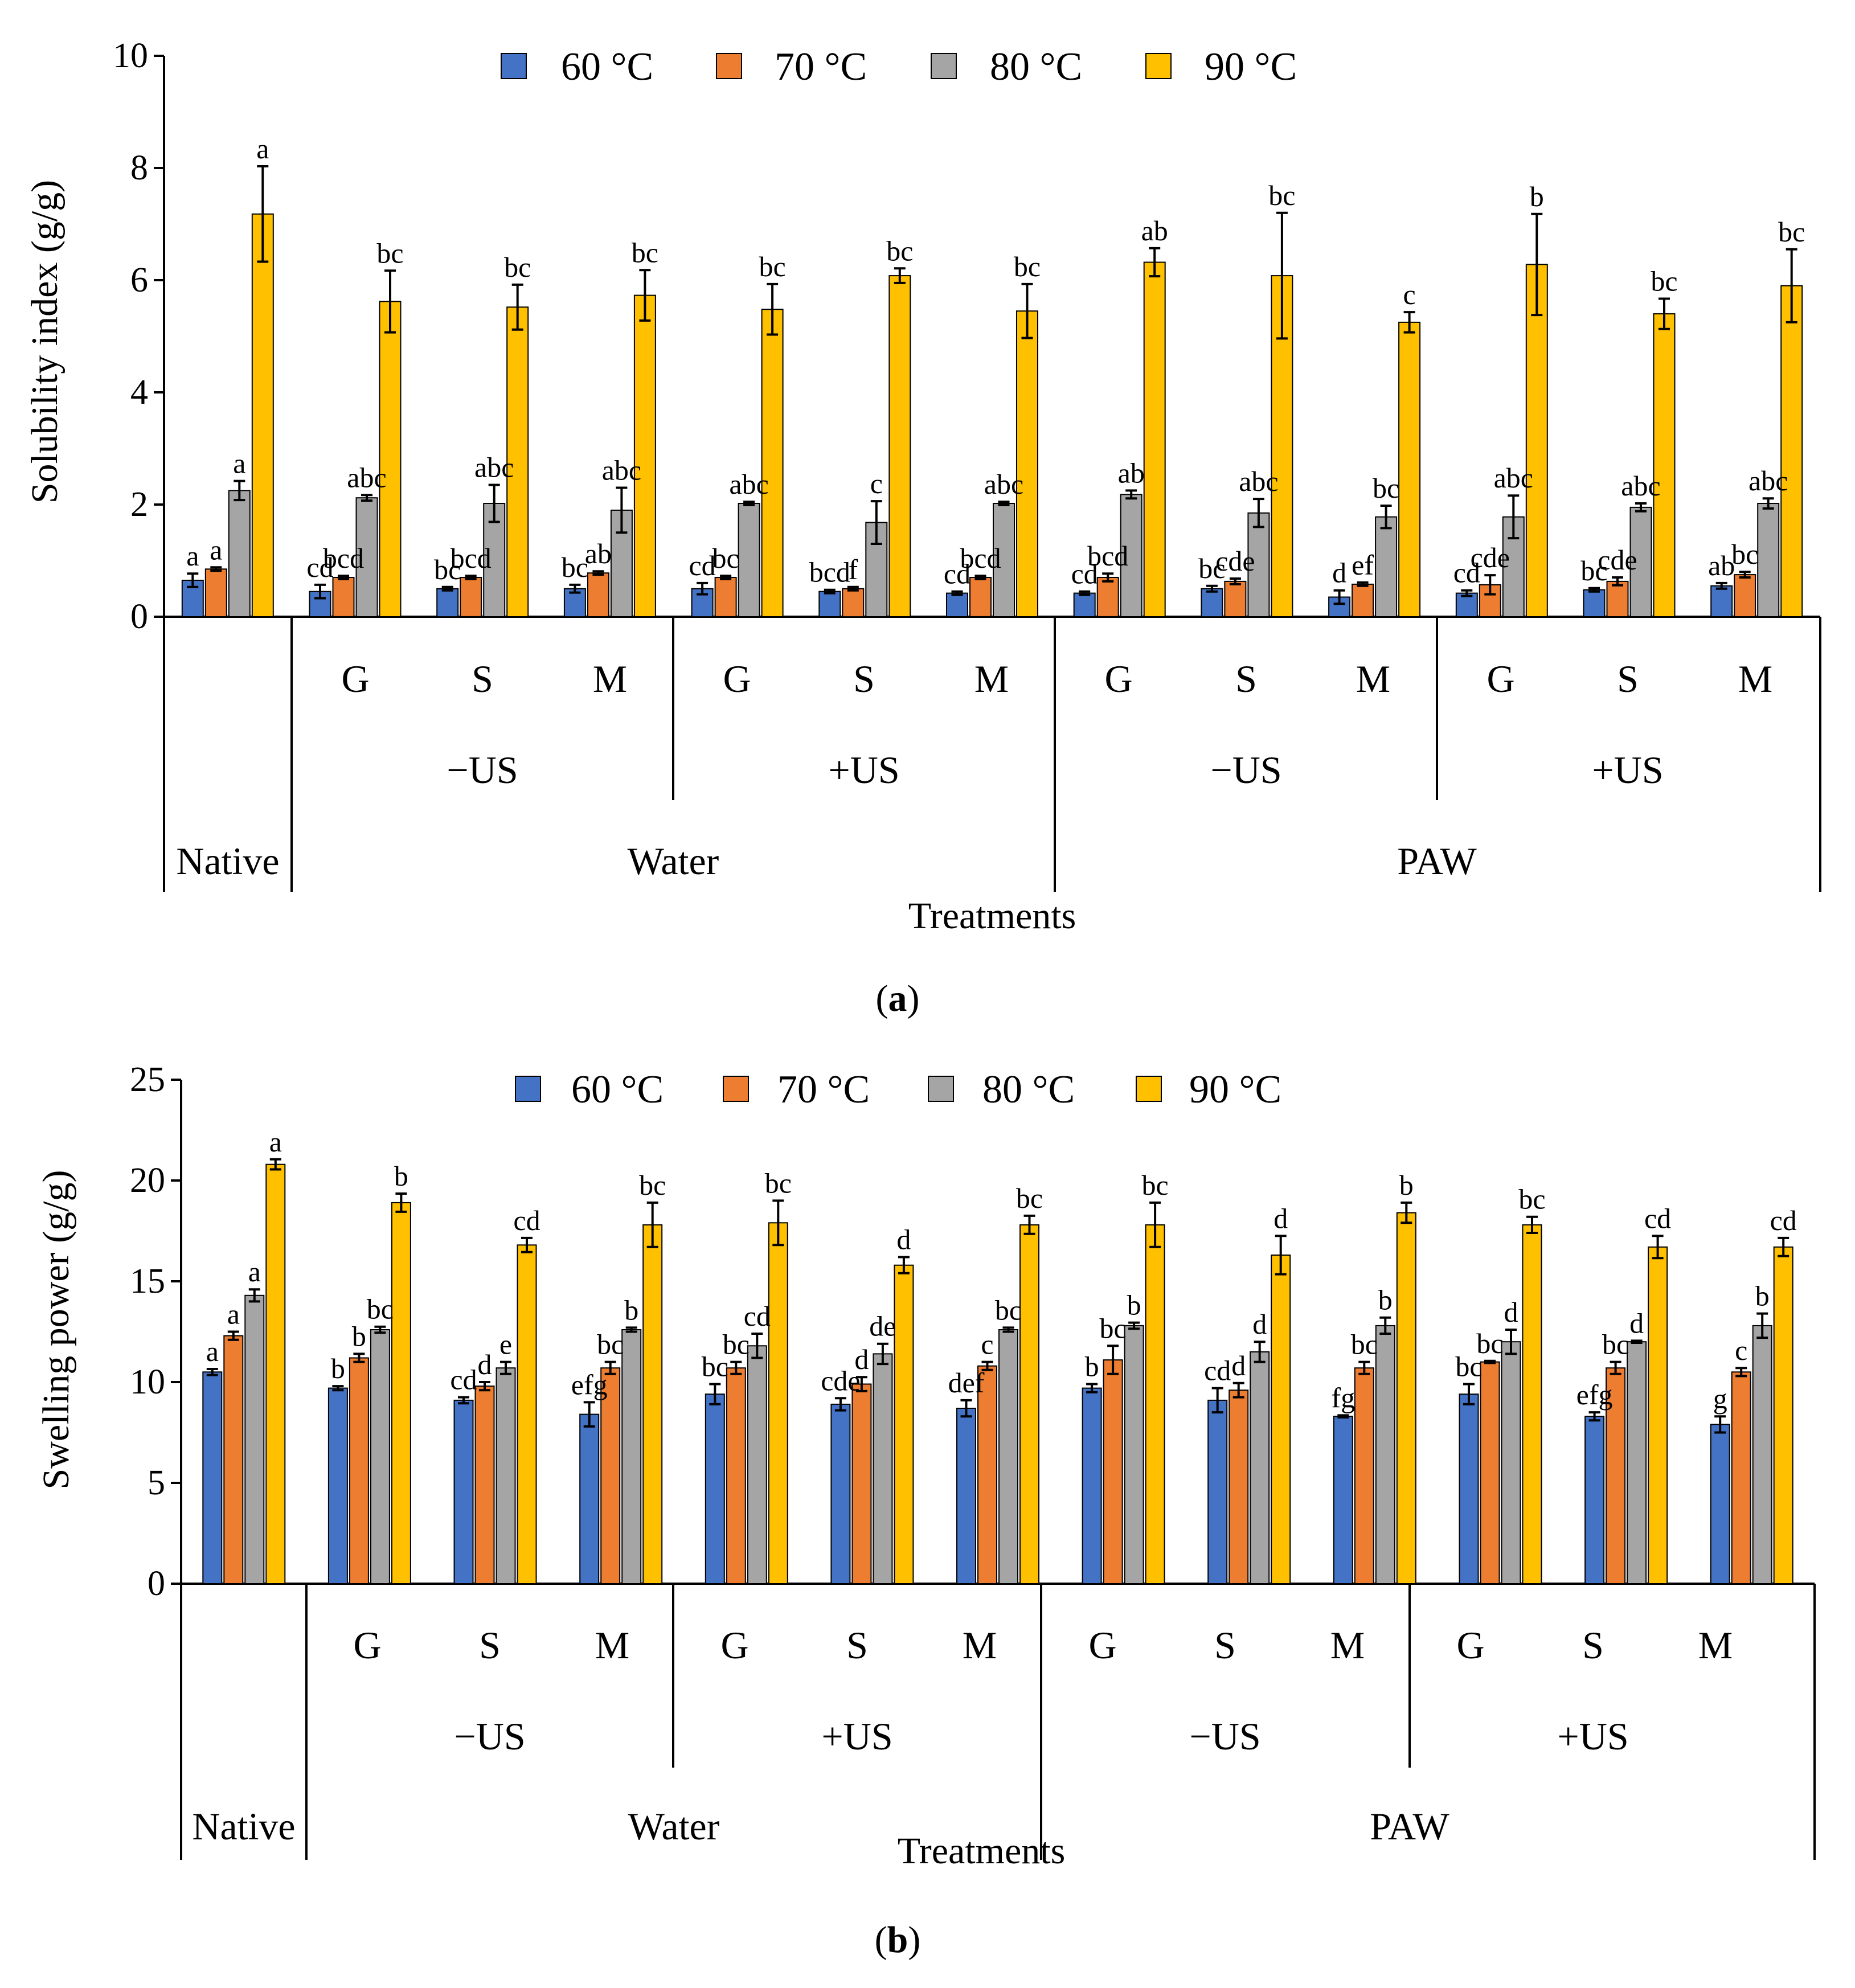  I want to click on chart-b-legend-label: 90 °C, so click(1235, 1090).